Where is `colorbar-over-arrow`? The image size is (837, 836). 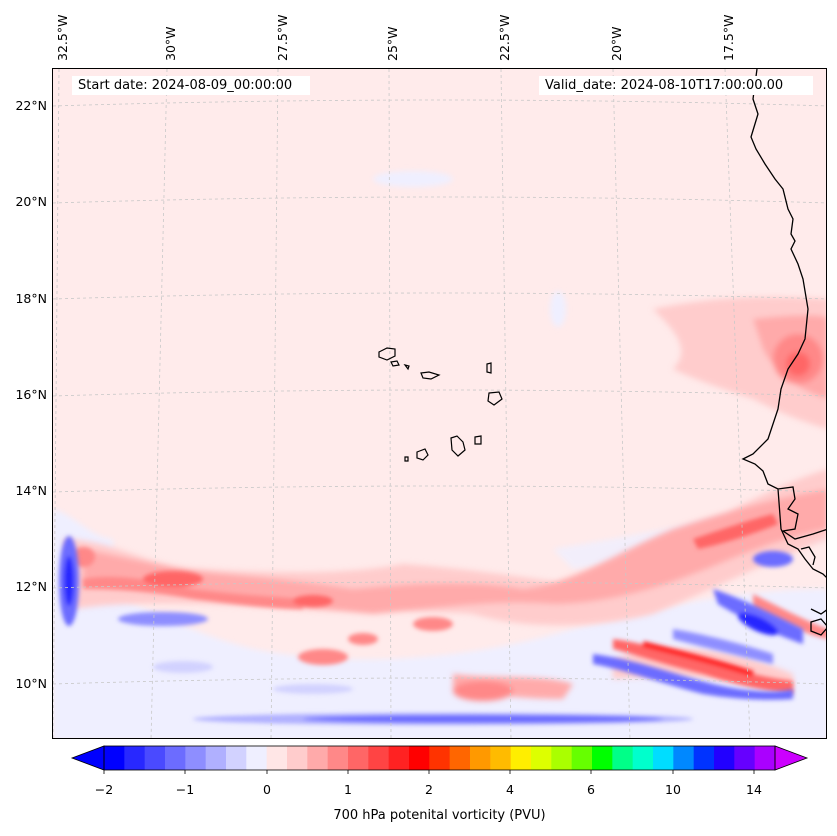 colorbar-over-arrow is located at coordinates (791, 758).